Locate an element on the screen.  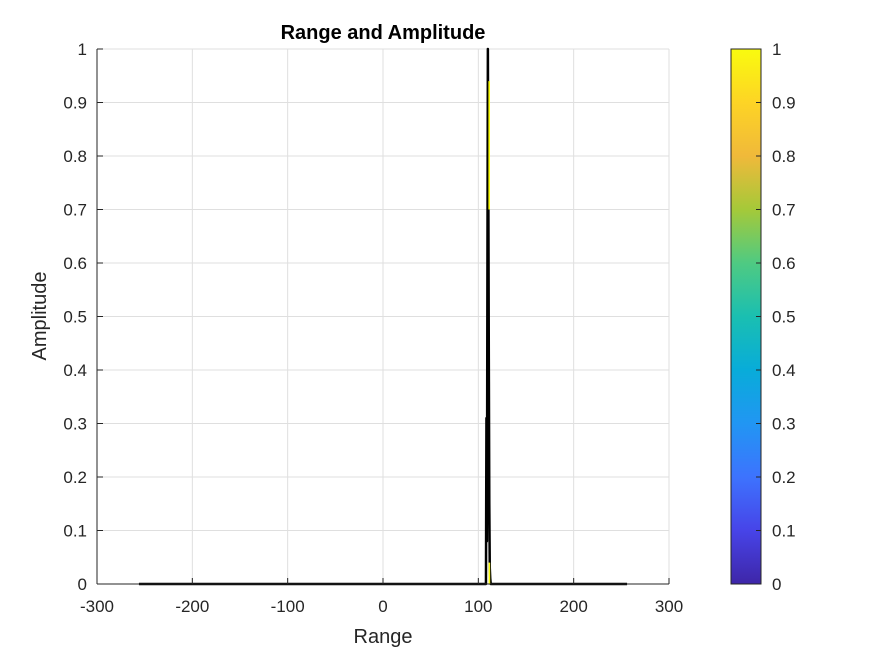
y-axis-label: Amplitude is located at coordinates (40, 316).